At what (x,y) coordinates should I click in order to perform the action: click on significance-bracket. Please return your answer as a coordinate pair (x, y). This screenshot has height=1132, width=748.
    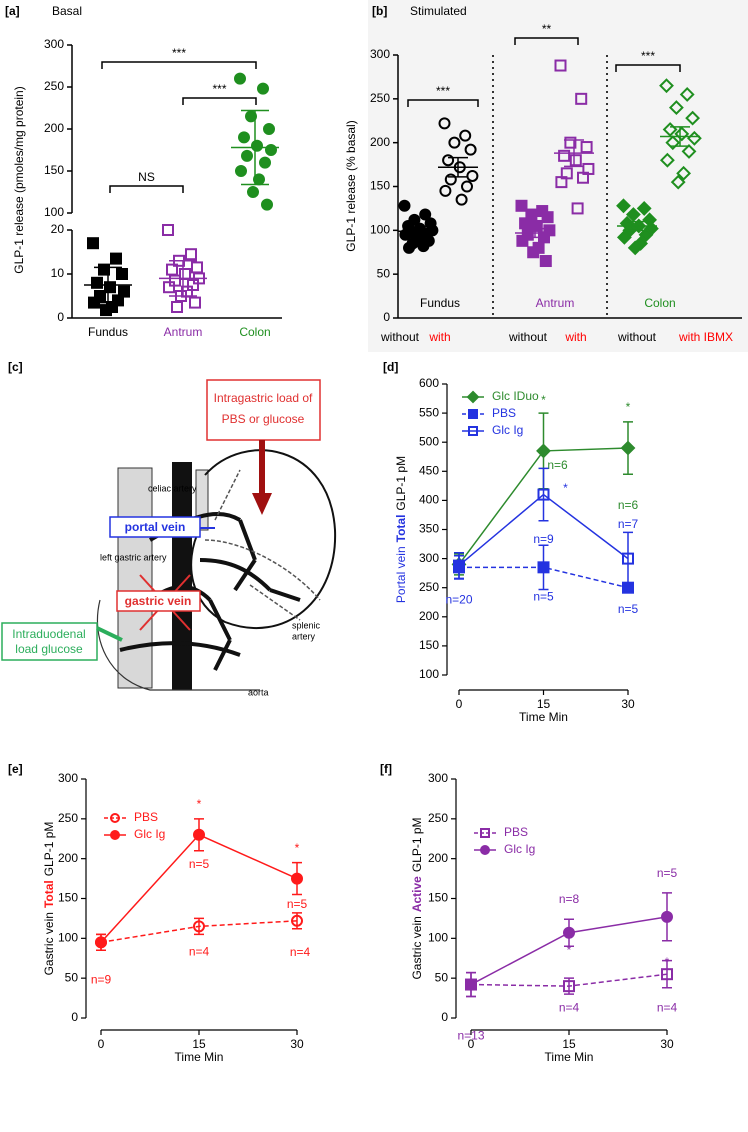
    Looking at the image, I should click on (219, 101).